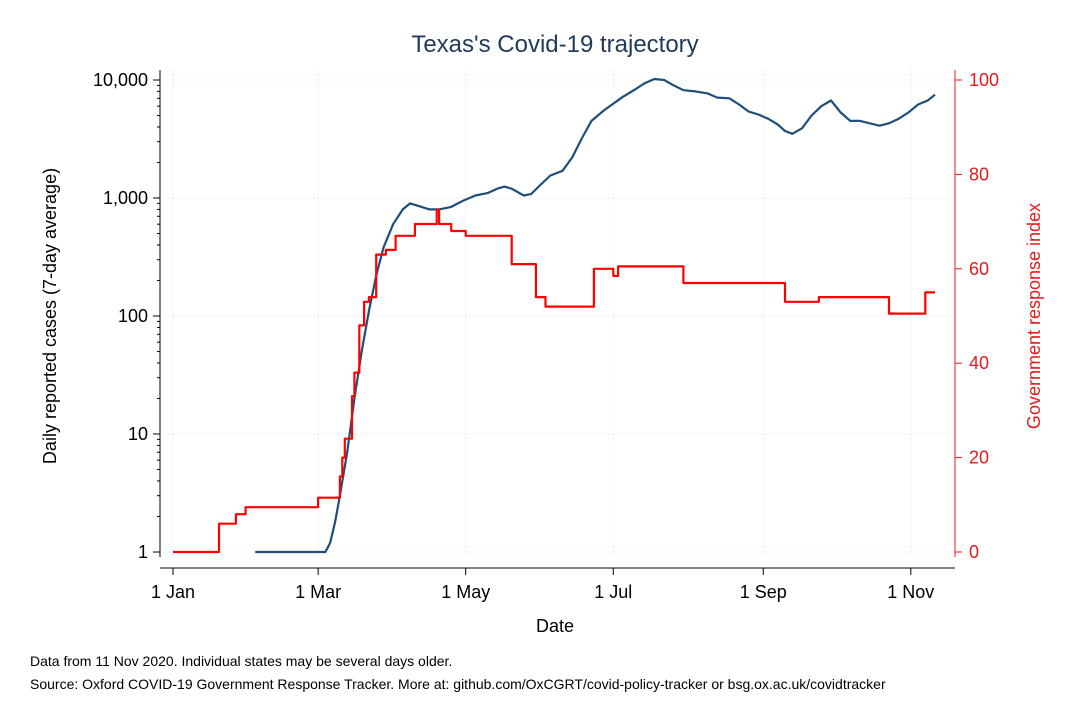 This screenshot has height=722, width=1083. What do you see at coordinates (979, 174) in the screenshot?
I see `y-right-tick-label: 80` at bounding box center [979, 174].